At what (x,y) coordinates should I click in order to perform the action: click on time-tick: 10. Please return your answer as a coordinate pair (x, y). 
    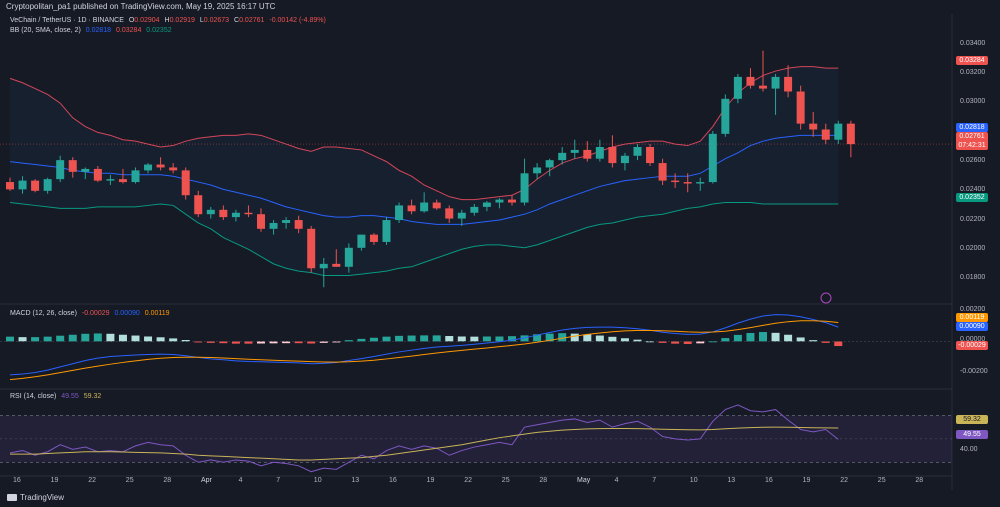
    Looking at the image, I should click on (317, 480).